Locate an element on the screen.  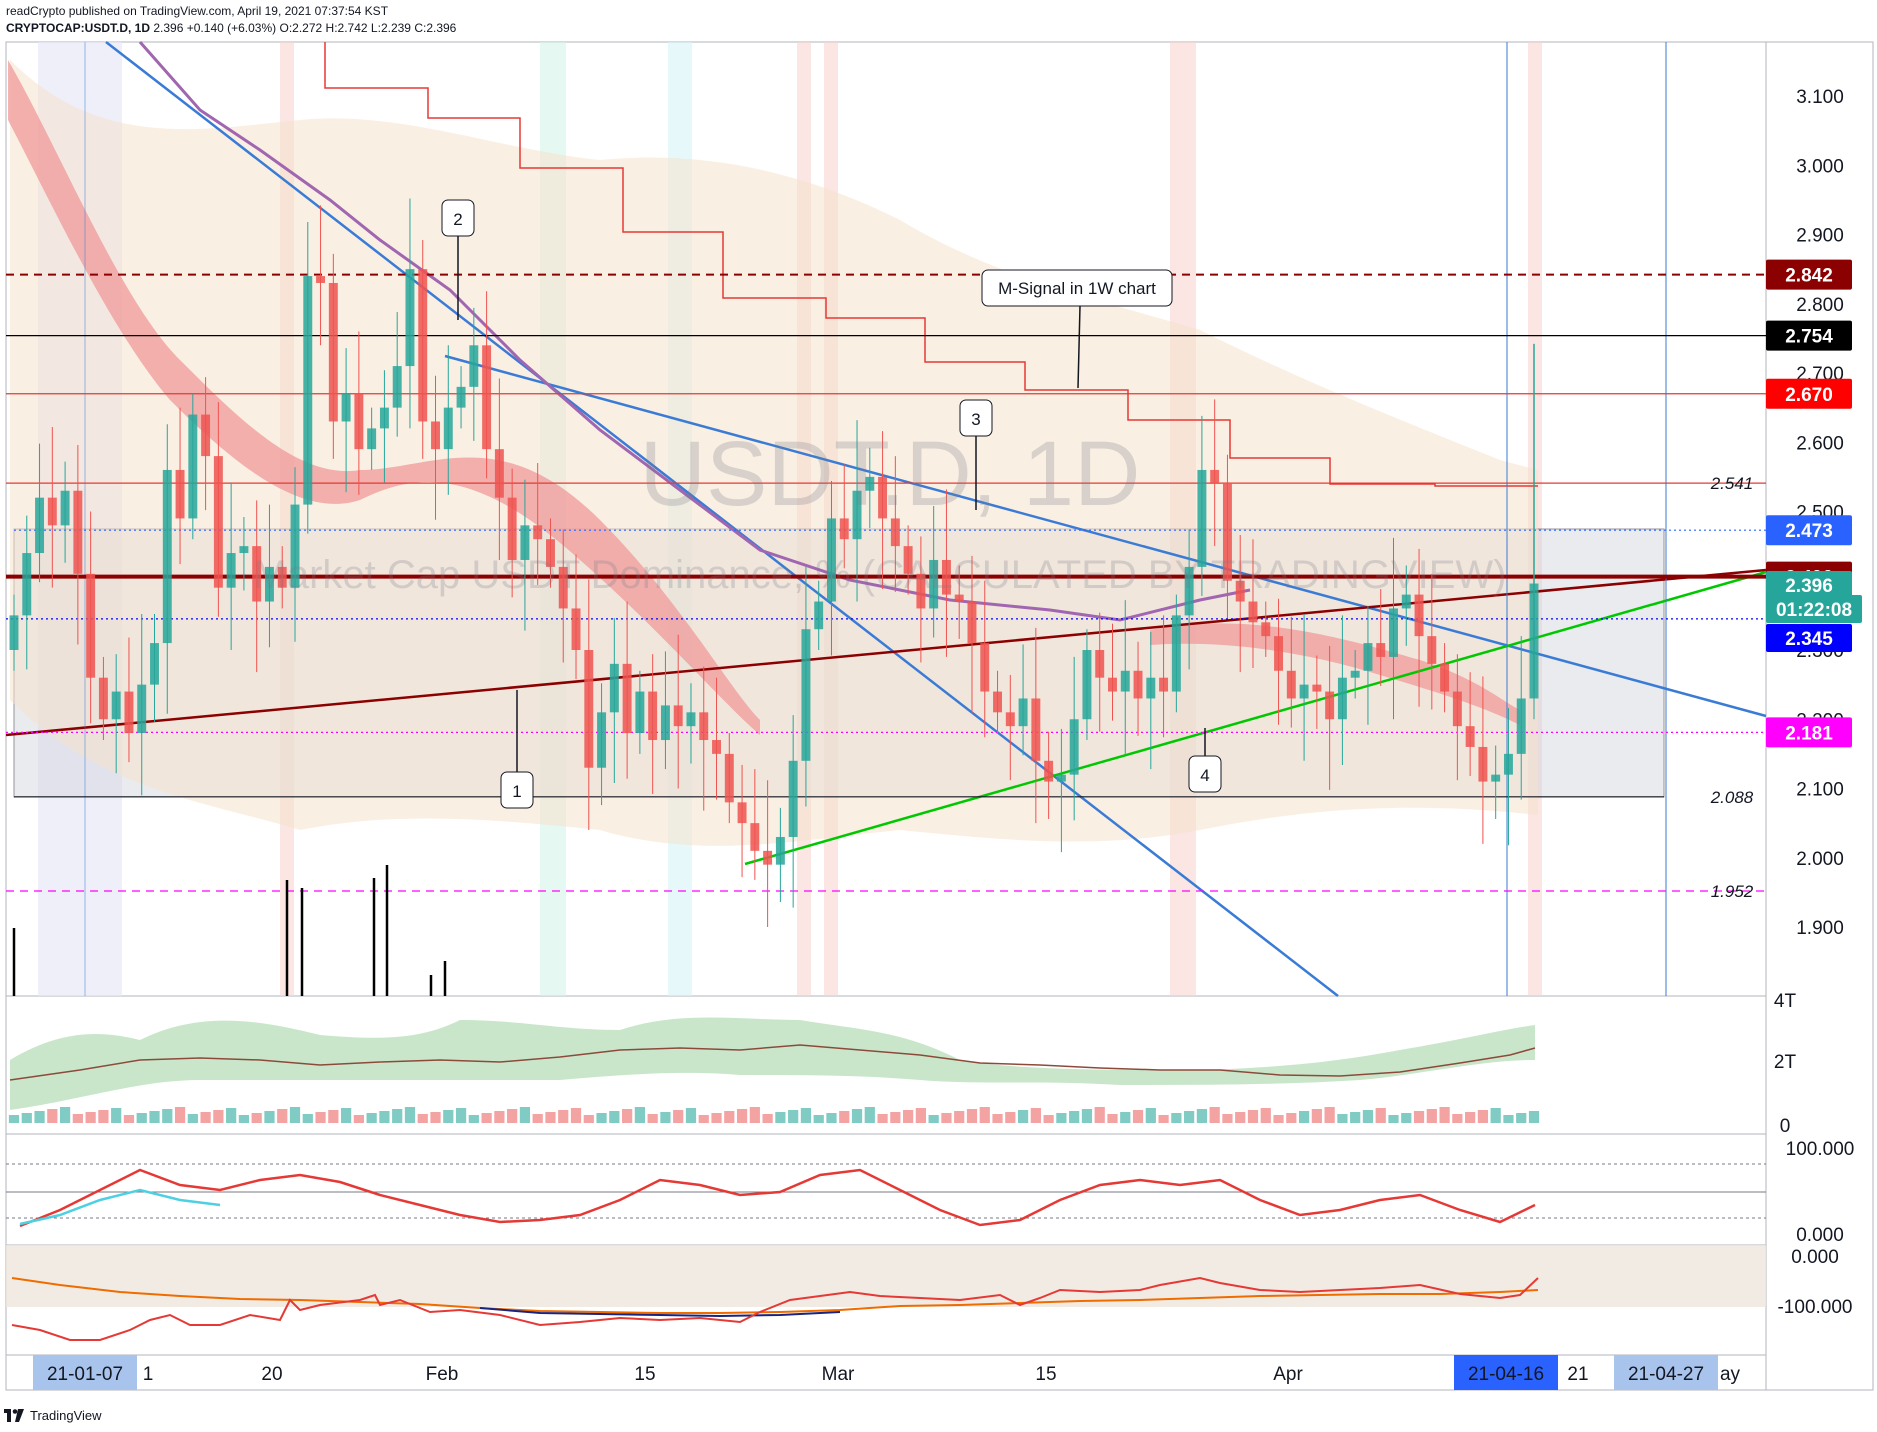
callout-msignal-text: M-Signal in 1W chart is located at coordinates (1077, 288).